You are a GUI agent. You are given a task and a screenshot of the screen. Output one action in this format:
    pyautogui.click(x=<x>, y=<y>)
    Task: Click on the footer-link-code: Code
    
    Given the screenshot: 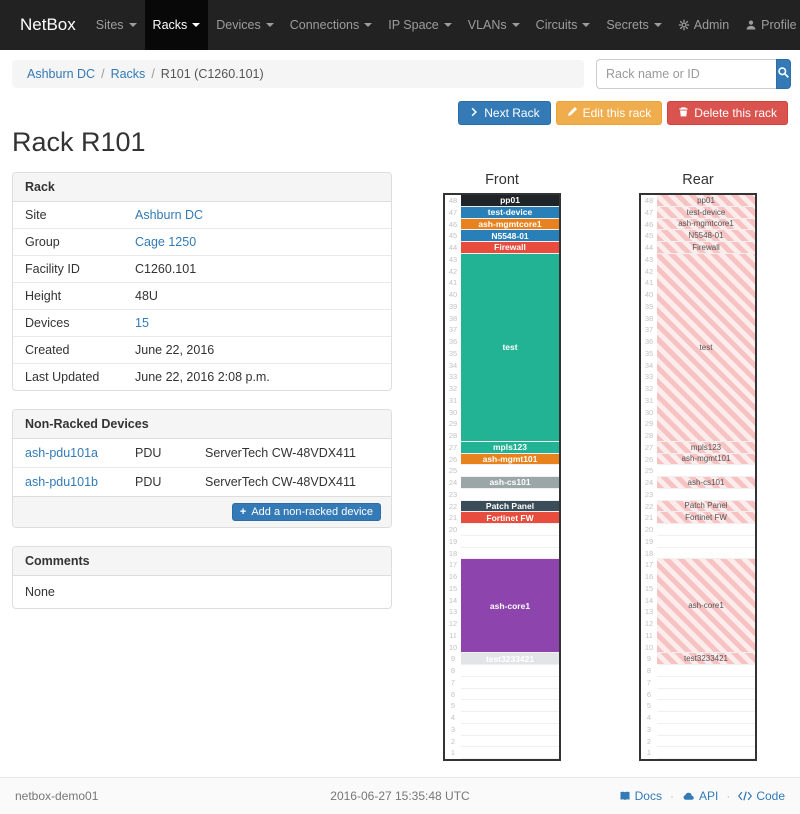 What is the action you would take?
    pyautogui.click(x=761, y=796)
    